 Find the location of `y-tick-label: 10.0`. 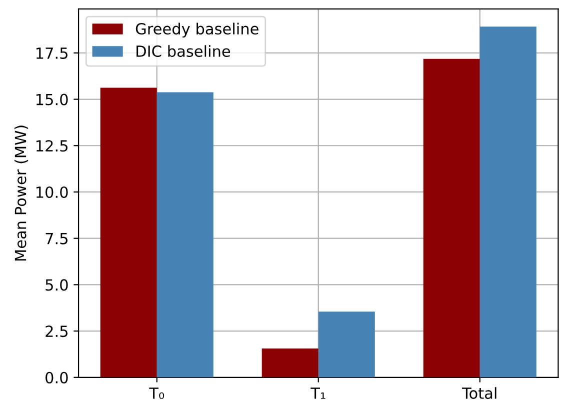

y-tick-label: 10.0 is located at coordinates (52, 192).